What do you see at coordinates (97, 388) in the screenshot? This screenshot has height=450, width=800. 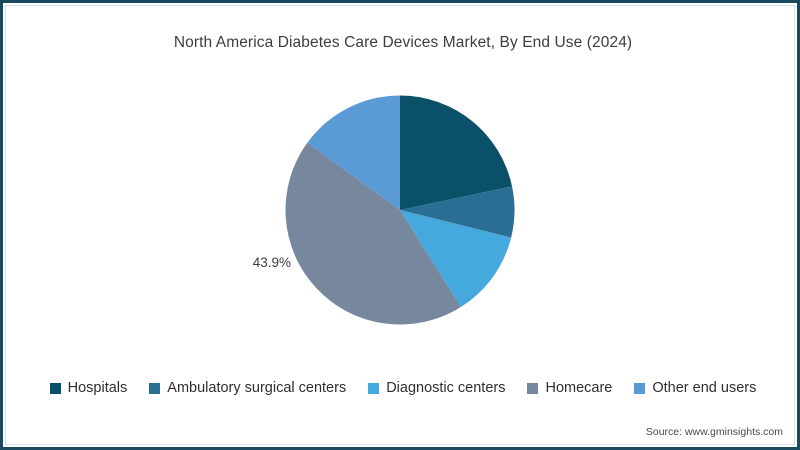 I see `legend-item-label: Hospitals` at bounding box center [97, 388].